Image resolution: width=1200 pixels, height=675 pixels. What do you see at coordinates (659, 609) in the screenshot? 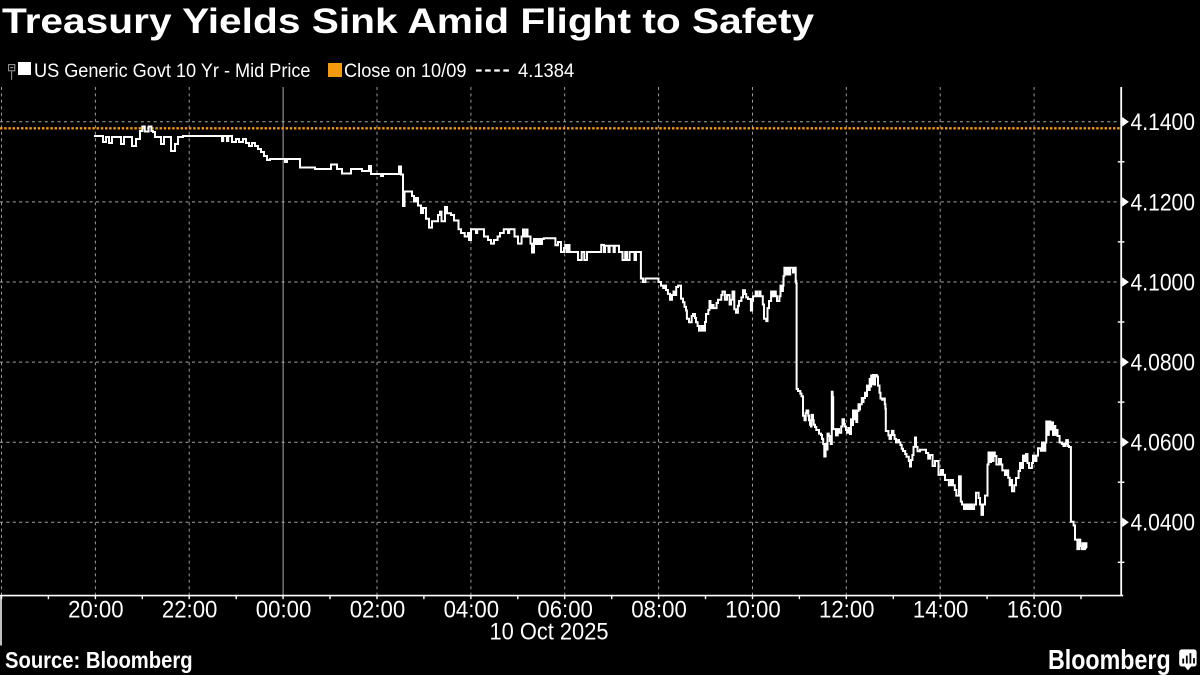
I see `svg-text: 08:00` at bounding box center [659, 609].